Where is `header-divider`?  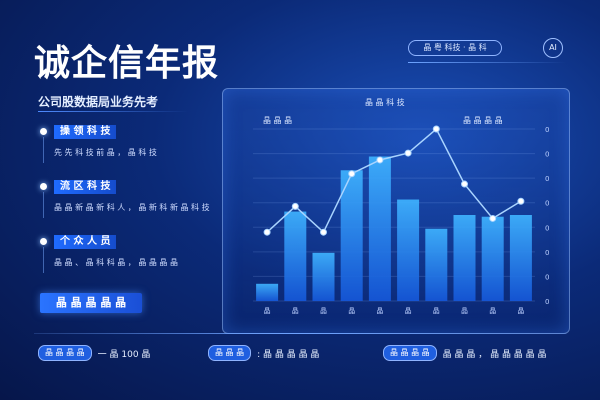
header-divider is located at coordinates (487, 62).